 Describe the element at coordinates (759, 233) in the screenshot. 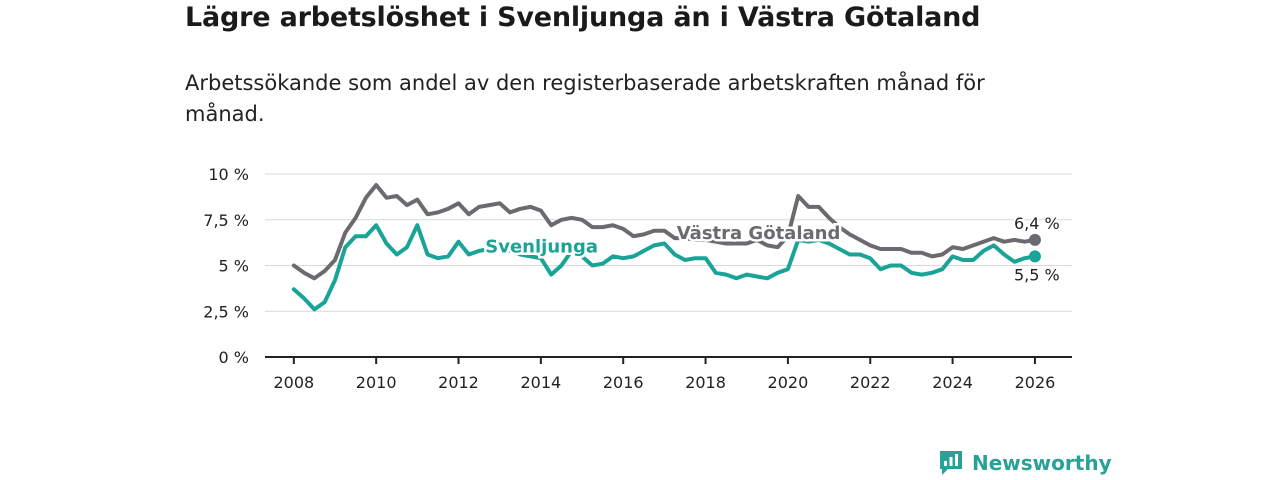

I see `series-label-vastra-gotaland: Västra Götaland` at that location.